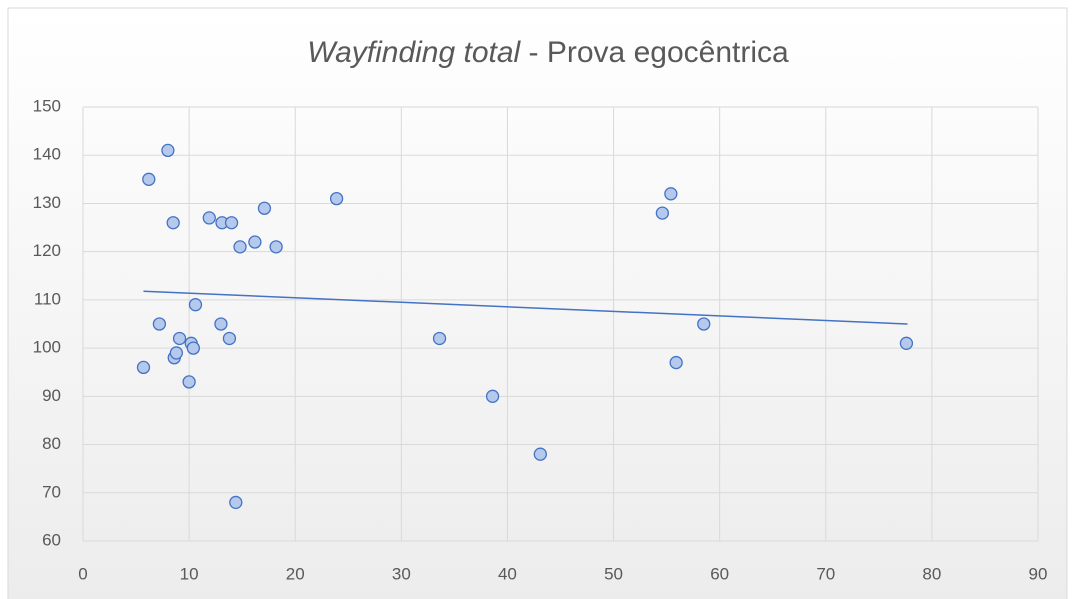 The height and width of the screenshot is (599, 1075). I want to click on x-tick-label: 80, so click(931, 573).